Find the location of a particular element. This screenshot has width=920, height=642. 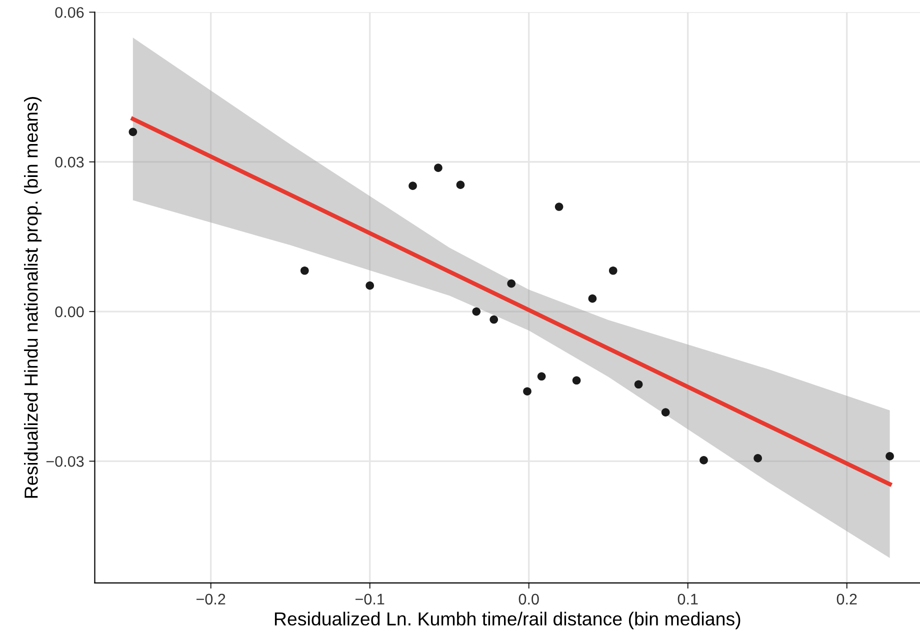

y-axis-title: Residualized Hindu nationalist prop. (bin means) is located at coordinates (33, 297).